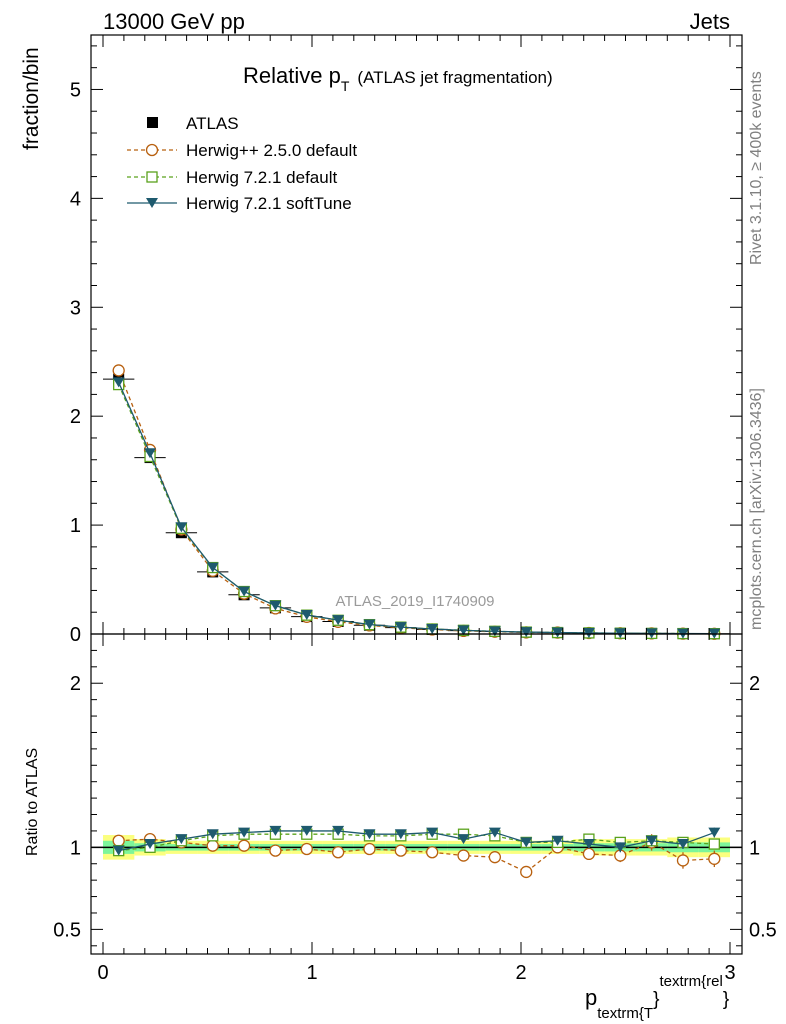  Describe the element at coordinates (75, 308) in the screenshot. I see `y-tick-label: 3` at that location.